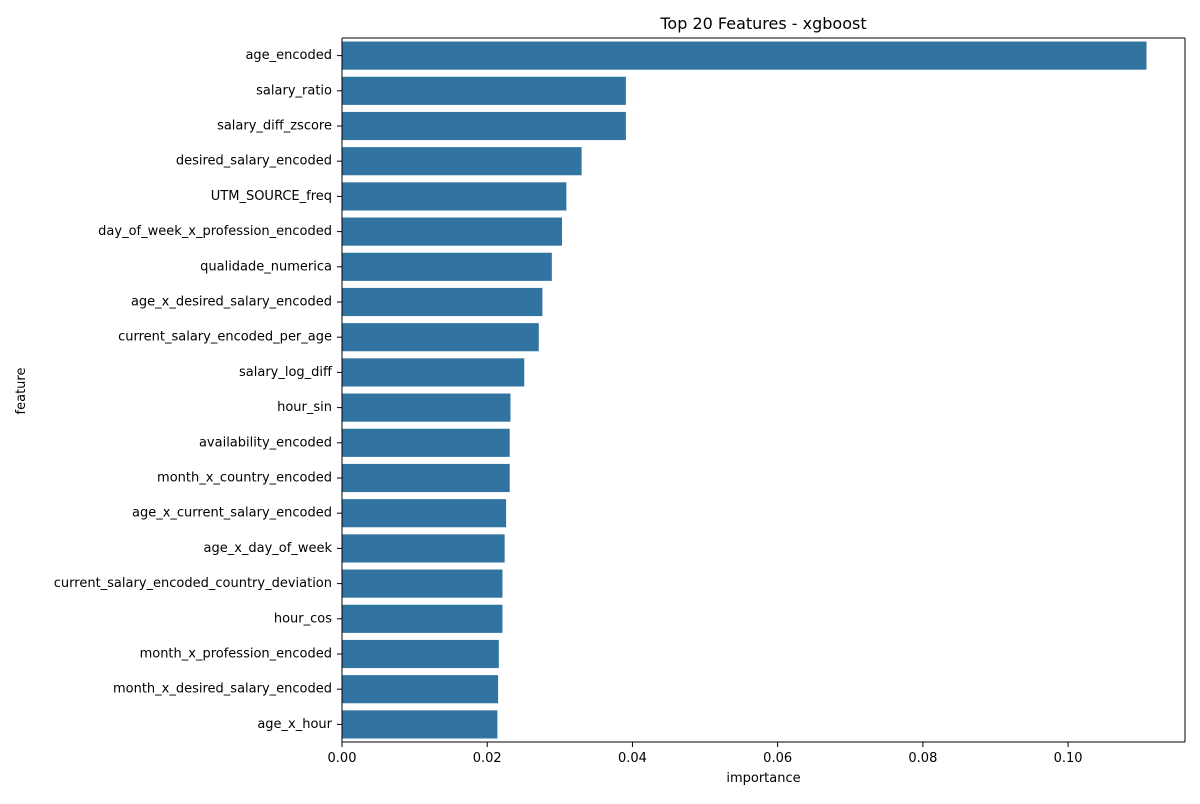  What do you see at coordinates (632, 758) in the screenshot?
I see `x-tick-label: 0.04` at bounding box center [632, 758].